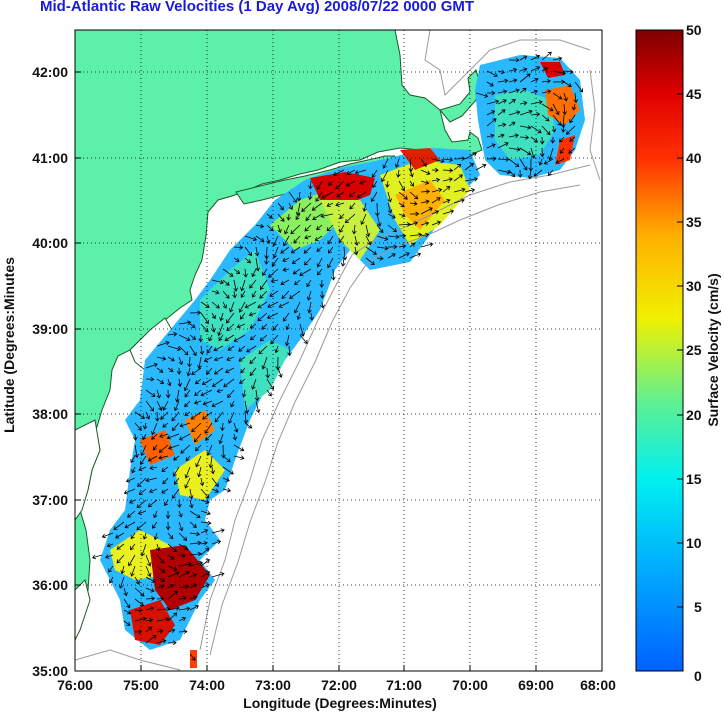  What do you see at coordinates (9, 345) in the screenshot?
I see `y-axis-label: Latitude (Degrees:Minutes` at bounding box center [9, 345].